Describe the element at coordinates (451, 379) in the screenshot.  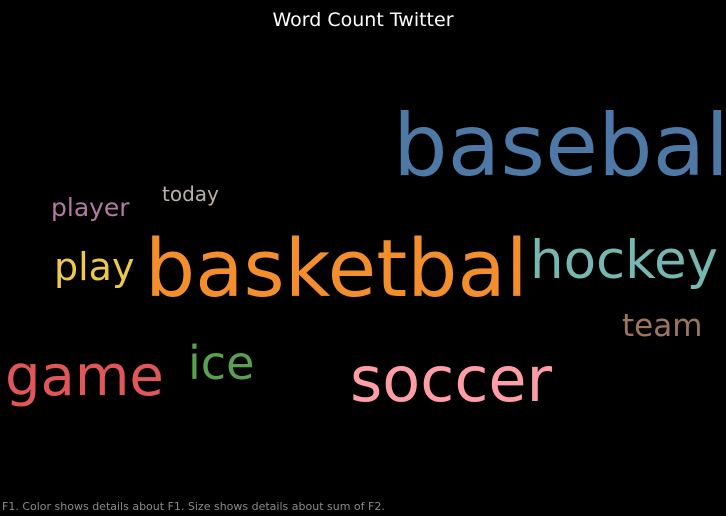
I see `word-soccer: soccer` at that location.